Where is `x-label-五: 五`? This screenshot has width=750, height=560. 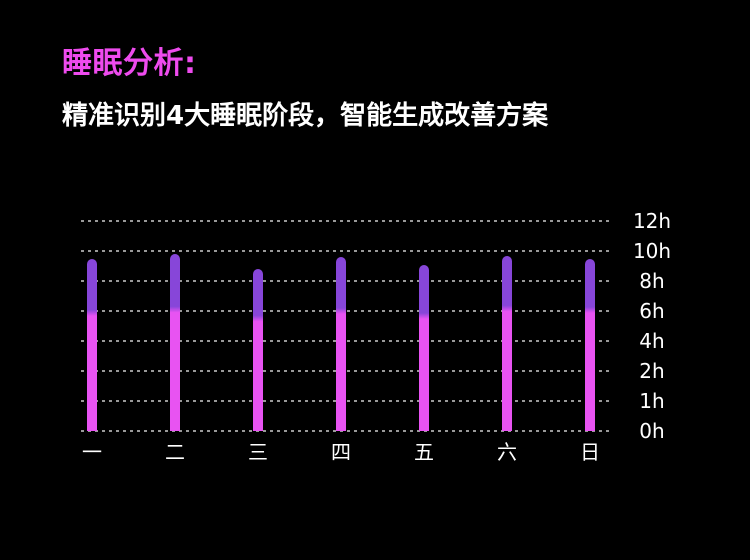
x-label-五: 五 is located at coordinates (424, 452).